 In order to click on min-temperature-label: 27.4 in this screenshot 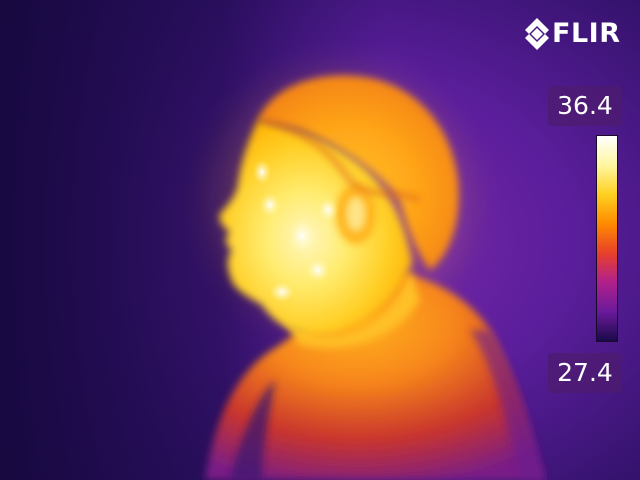, I will do `click(585, 373)`.